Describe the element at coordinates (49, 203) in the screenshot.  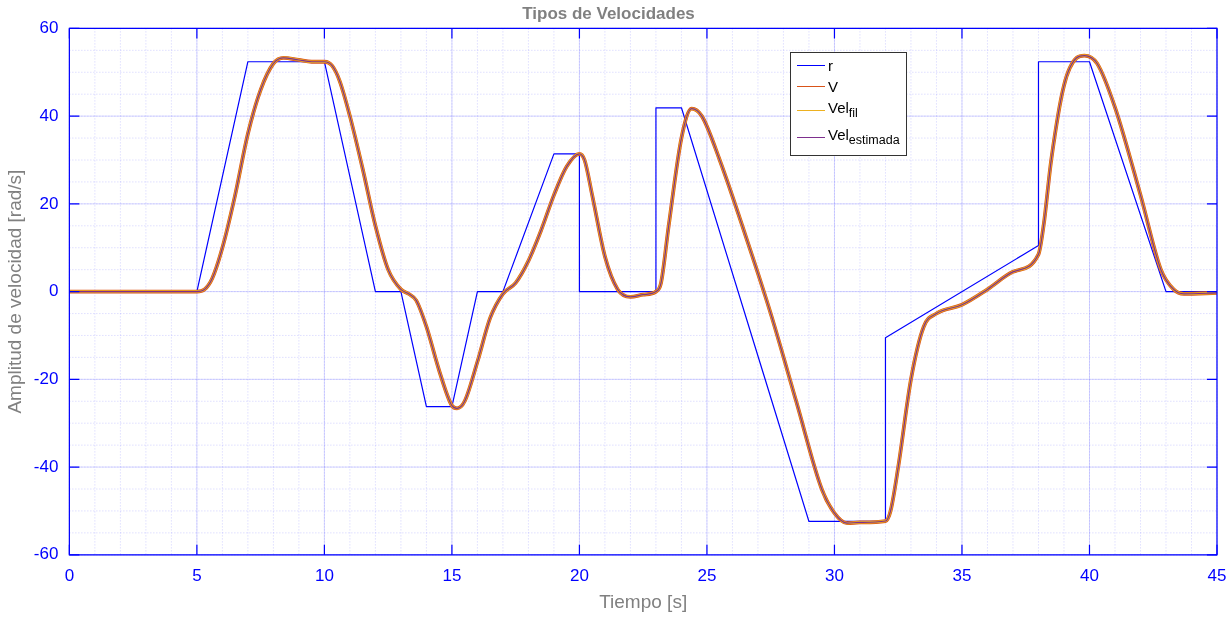
I see `y-tick-label: 20` at that location.